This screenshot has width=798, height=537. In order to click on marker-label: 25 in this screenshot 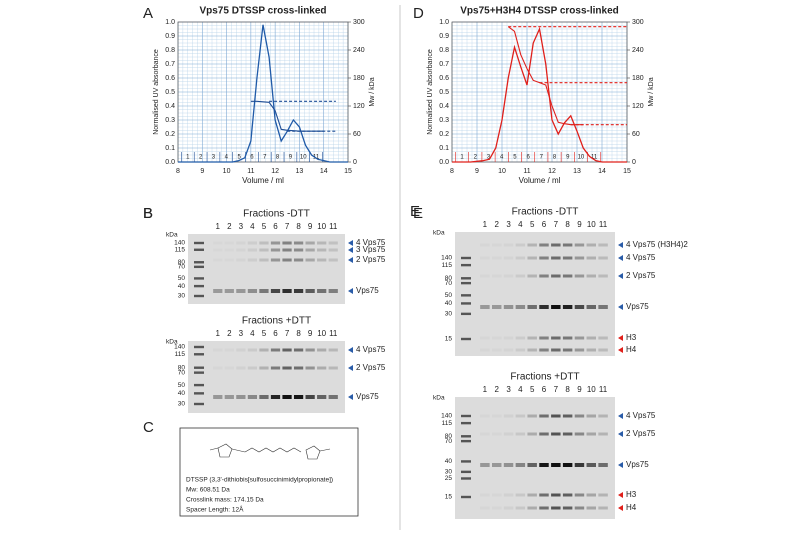, I will do `click(449, 478)`.